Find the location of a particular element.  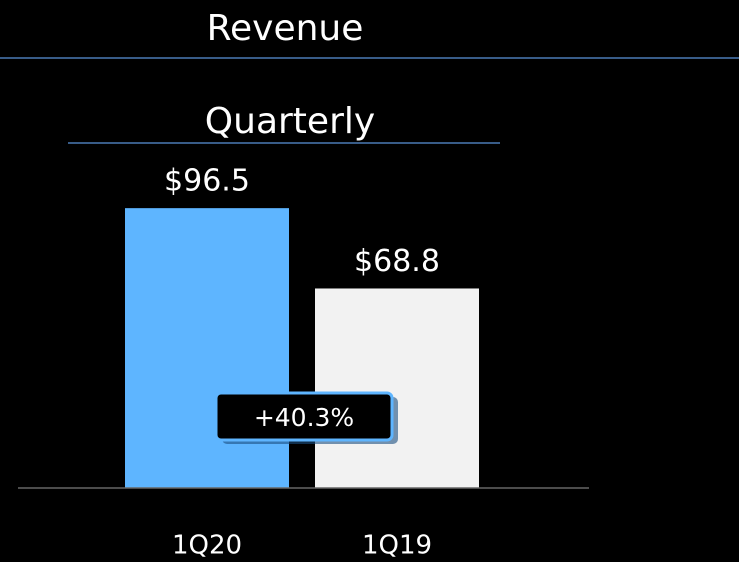

value-label: $68.8 is located at coordinates (397, 261).